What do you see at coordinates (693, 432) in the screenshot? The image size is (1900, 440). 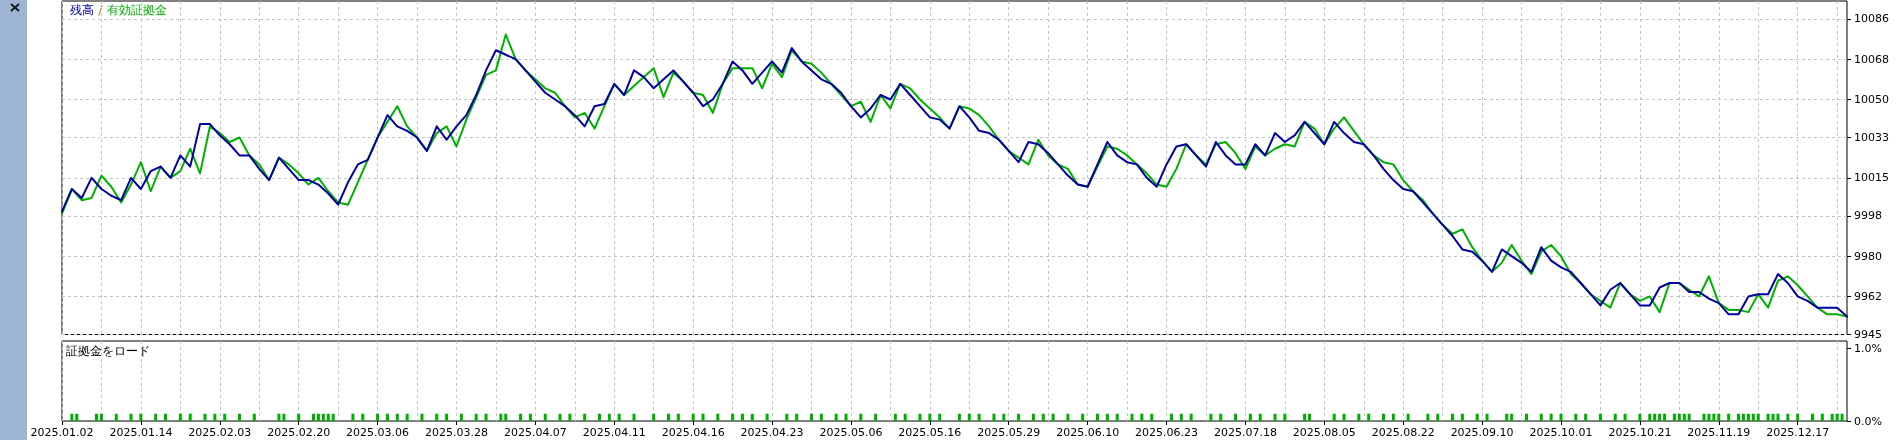 I see `x-tick-label: 2025.04.16` at bounding box center [693, 432].